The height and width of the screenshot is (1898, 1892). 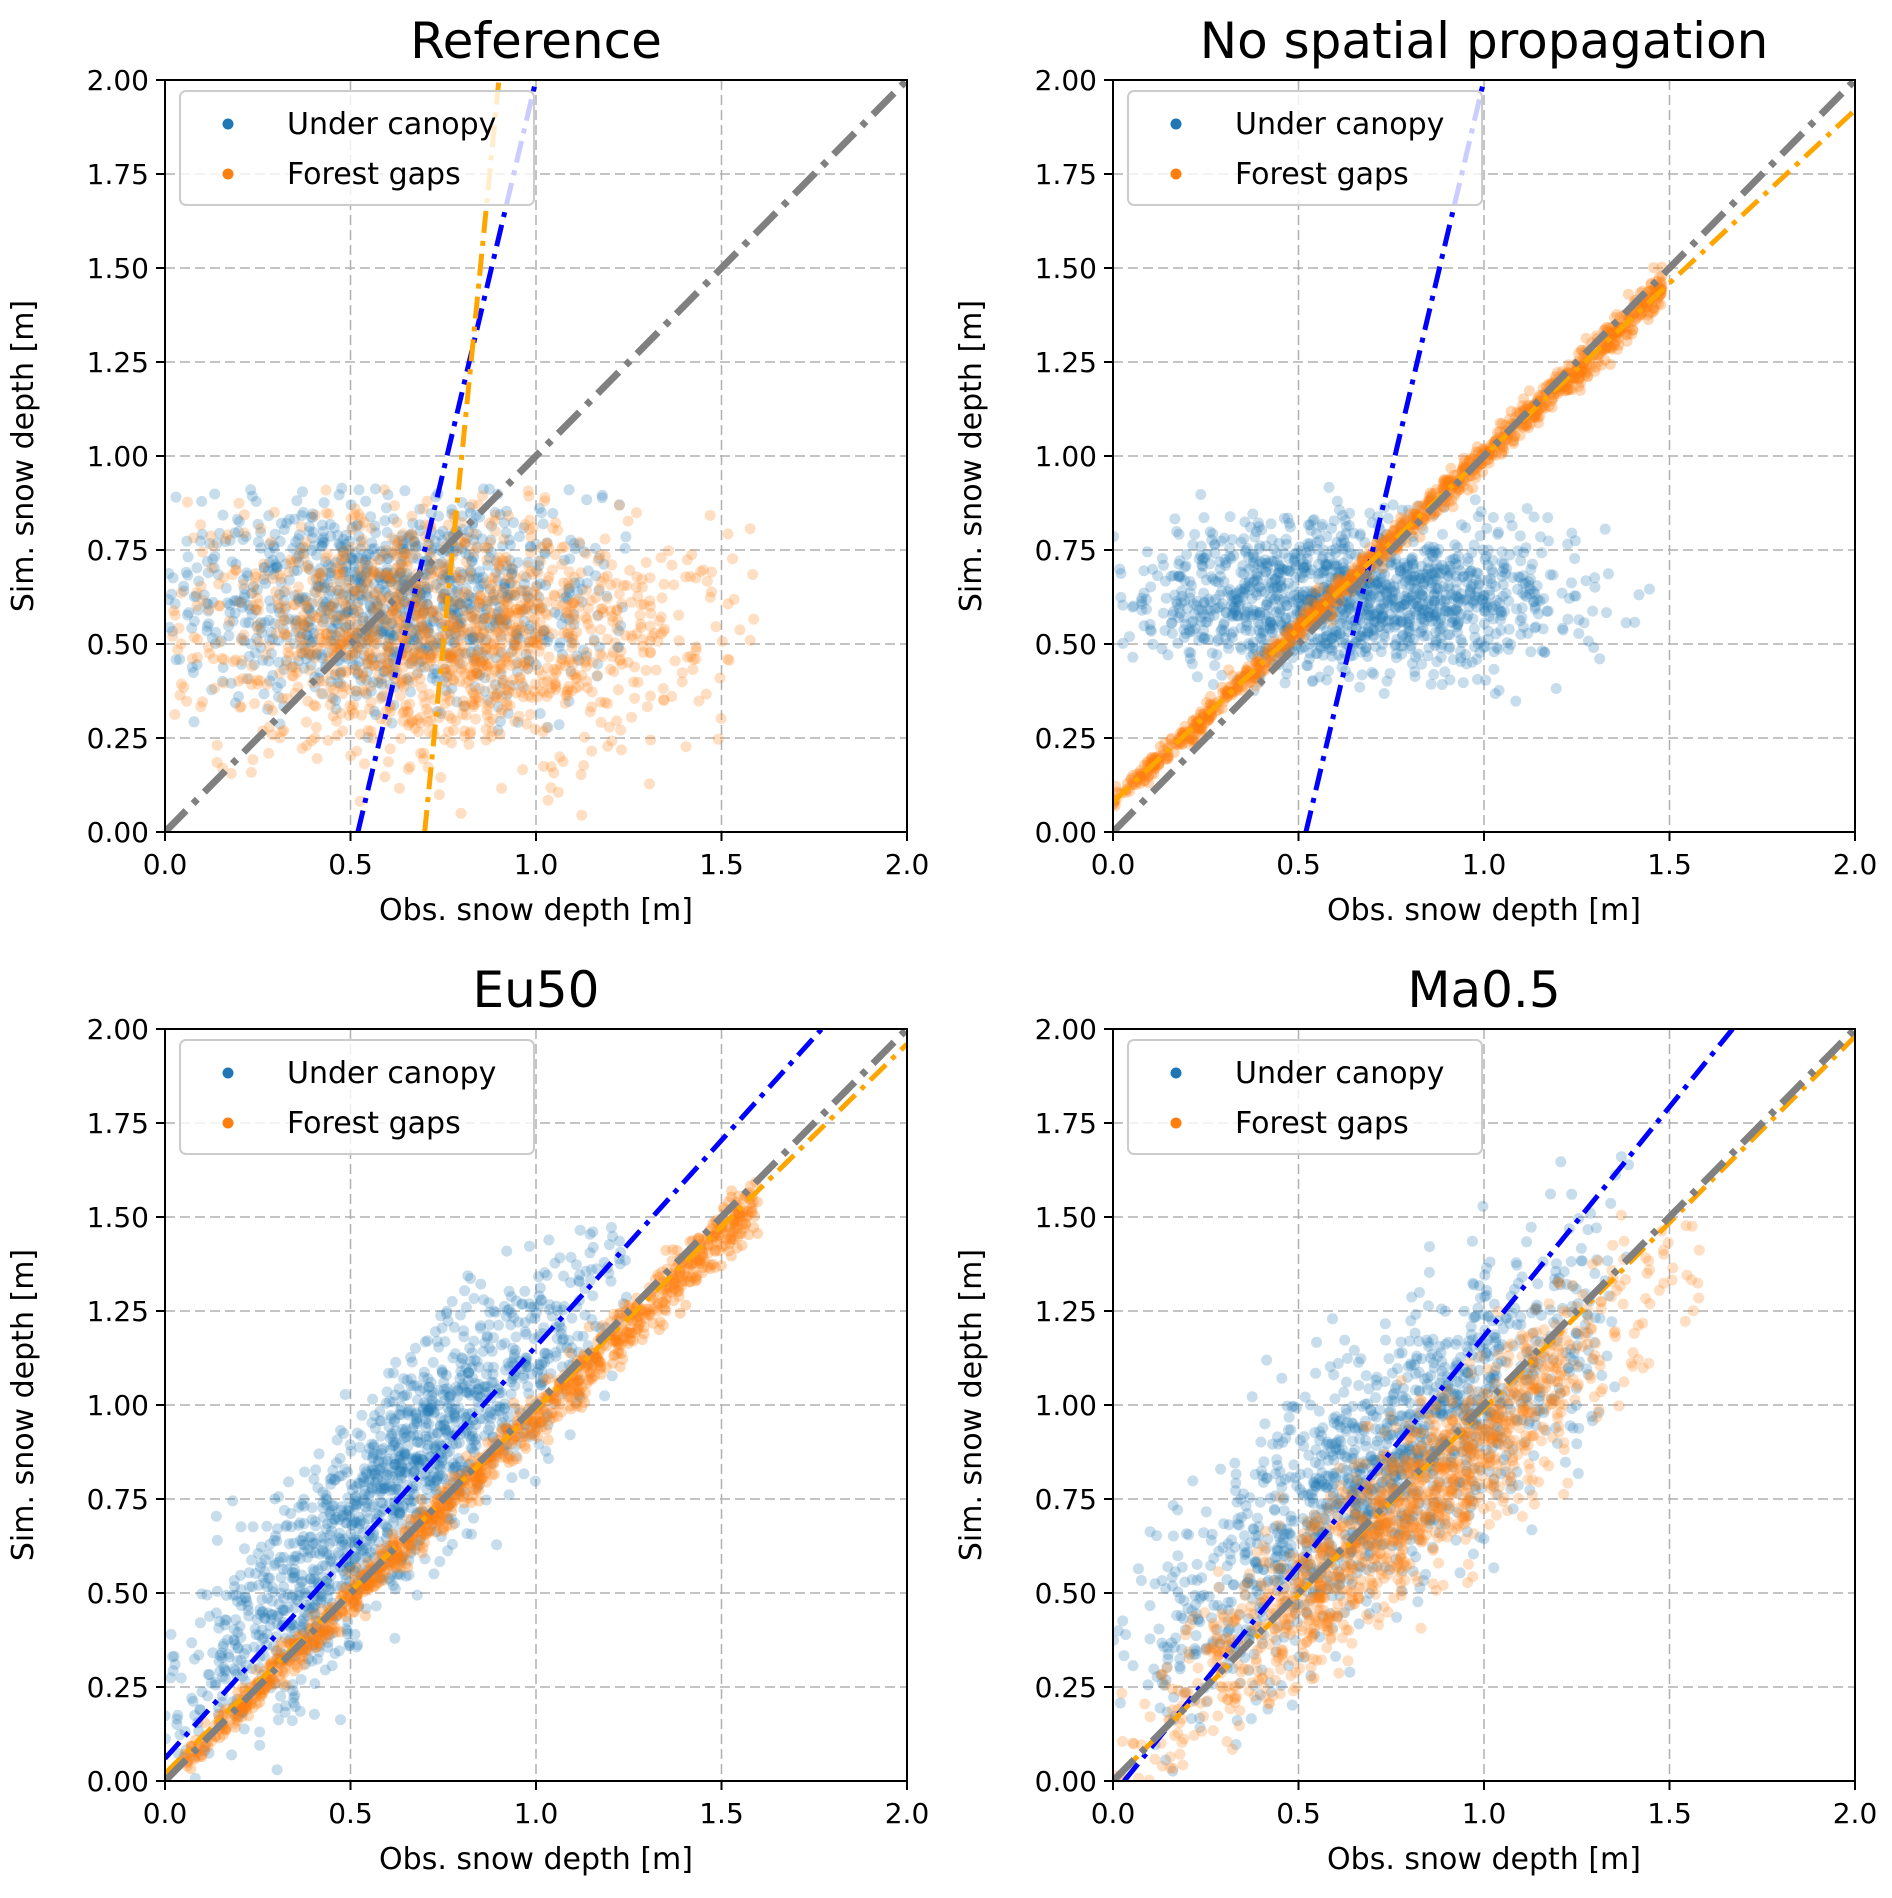 What do you see at coordinates (1066, 832) in the screenshot?
I see `y-tick-label: 0.00` at bounding box center [1066, 832].